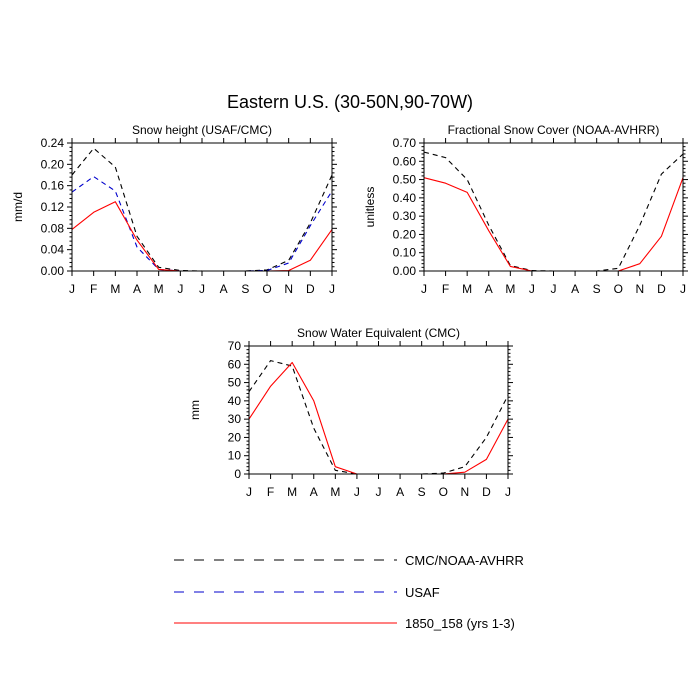 This screenshot has height=700, width=700. What do you see at coordinates (93, 289) in the screenshot?
I see `snow-height-xtick-label: F` at bounding box center [93, 289].